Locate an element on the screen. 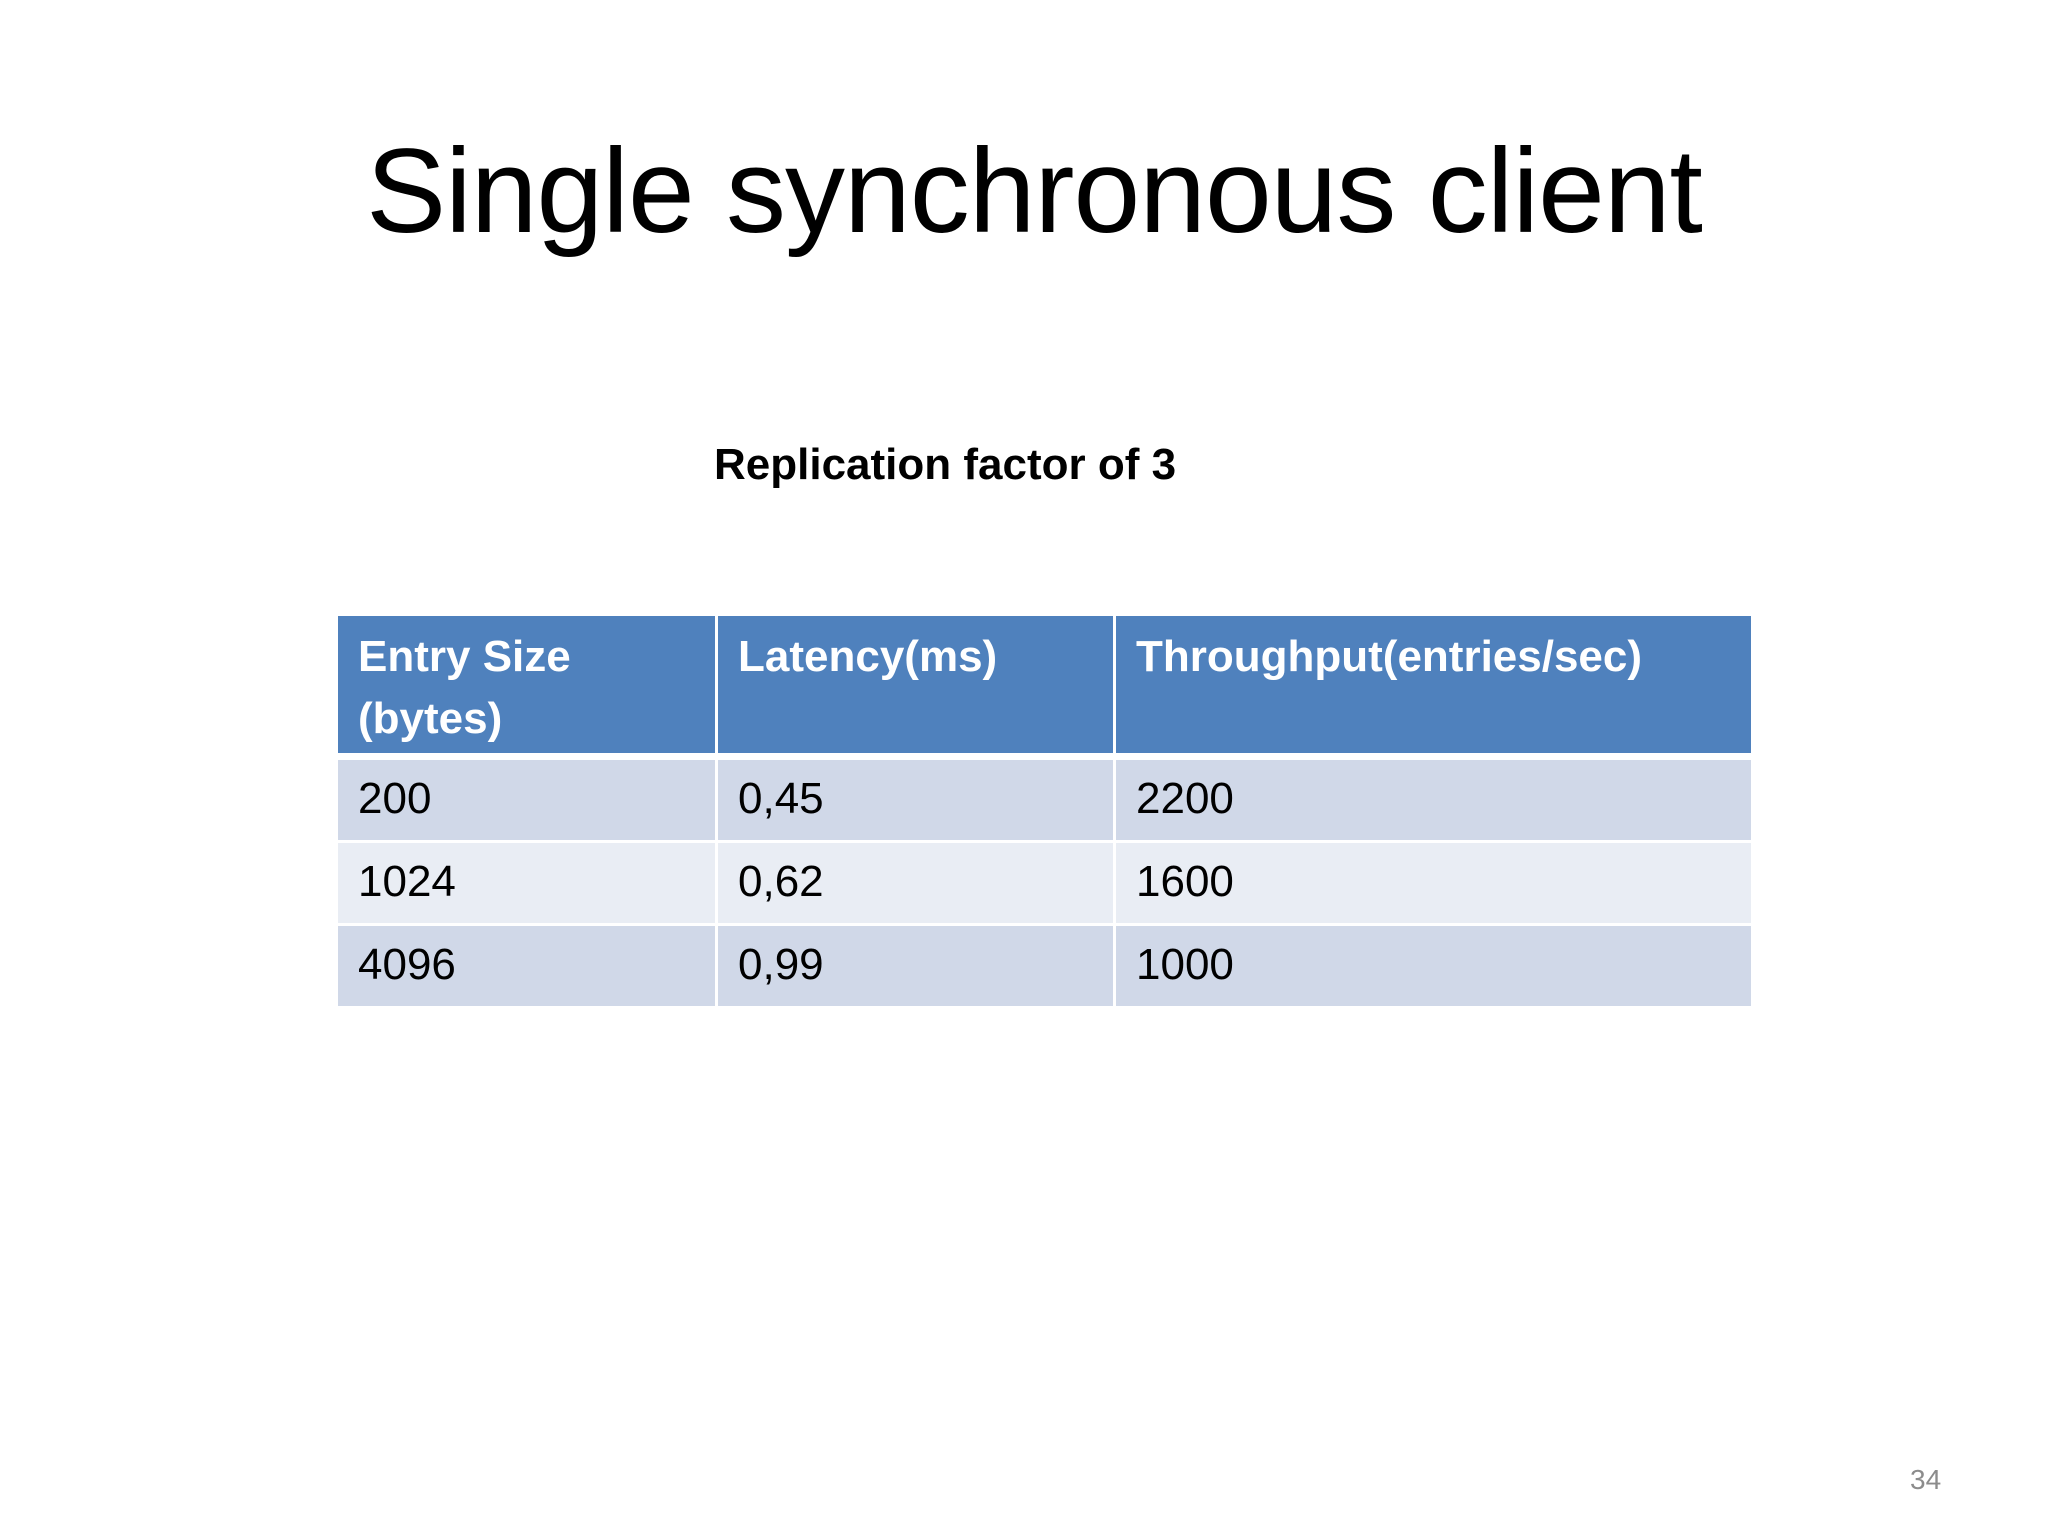 The width and height of the screenshot is (2048, 1536). table-row: 1024 0,62 1600 is located at coordinates (1044, 883).